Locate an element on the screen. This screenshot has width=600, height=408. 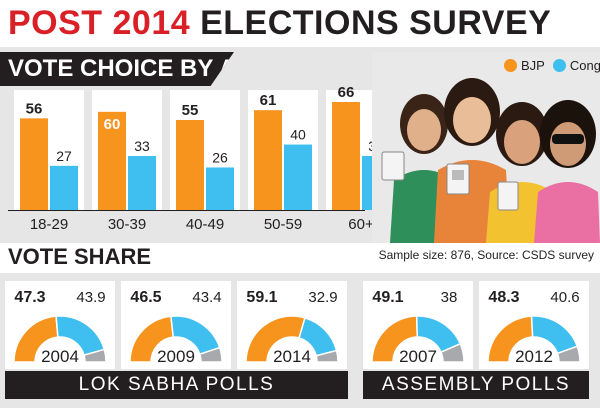
age-tick-50-59: 50-59 is located at coordinates (283, 224).